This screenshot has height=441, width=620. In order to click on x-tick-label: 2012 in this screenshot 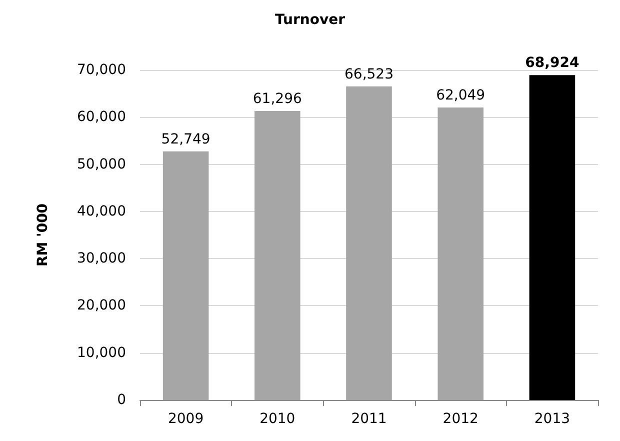, I will do `click(460, 419)`.